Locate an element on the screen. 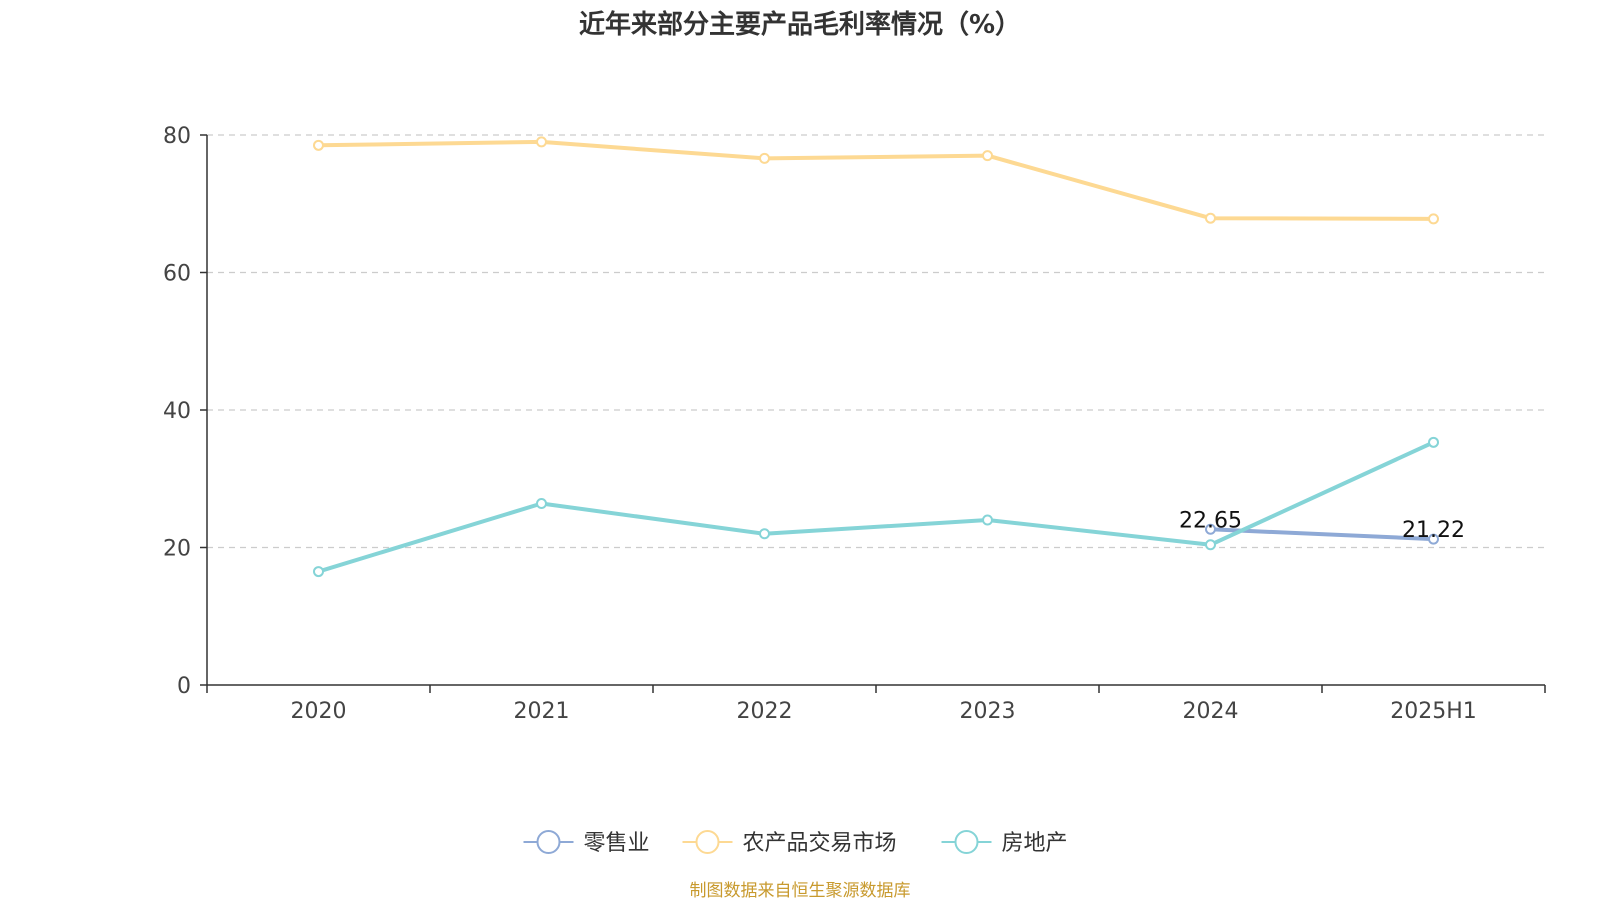  x-tick-label: 2025H1 is located at coordinates (1433, 711).